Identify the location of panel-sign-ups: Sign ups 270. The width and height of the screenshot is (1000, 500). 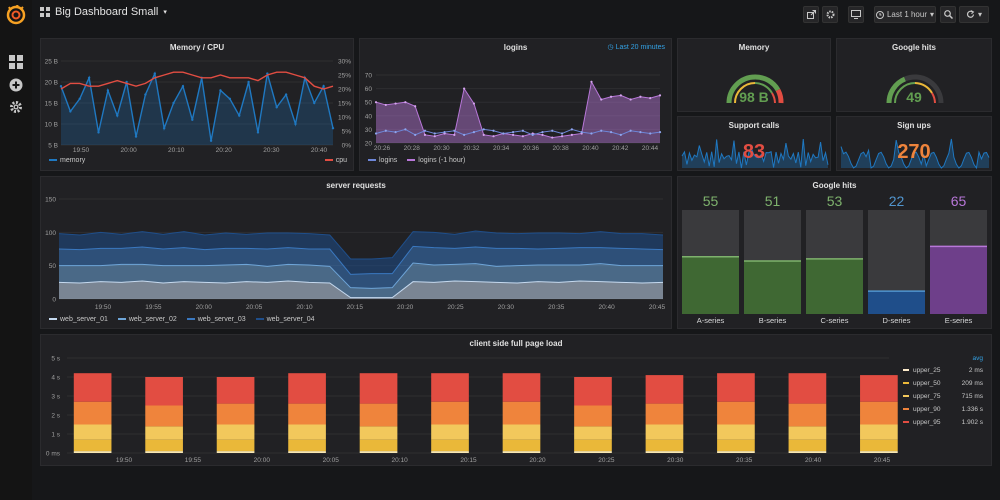
(914, 143).